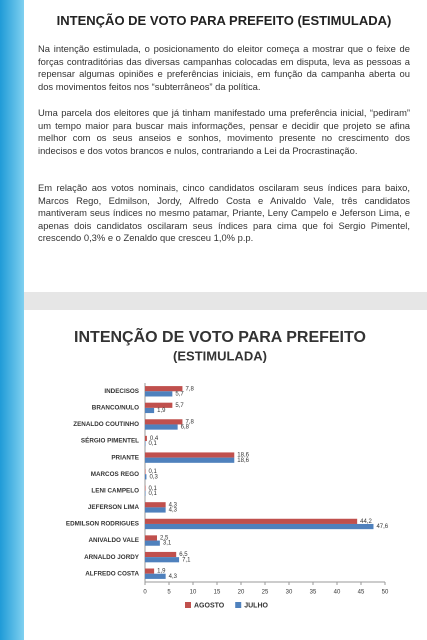 The image size is (427, 640). What do you see at coordinates (112, 573) in the screenshot?
I see `y-tick-label: ALFREDO COSTA` at bounding box center [112, 573].